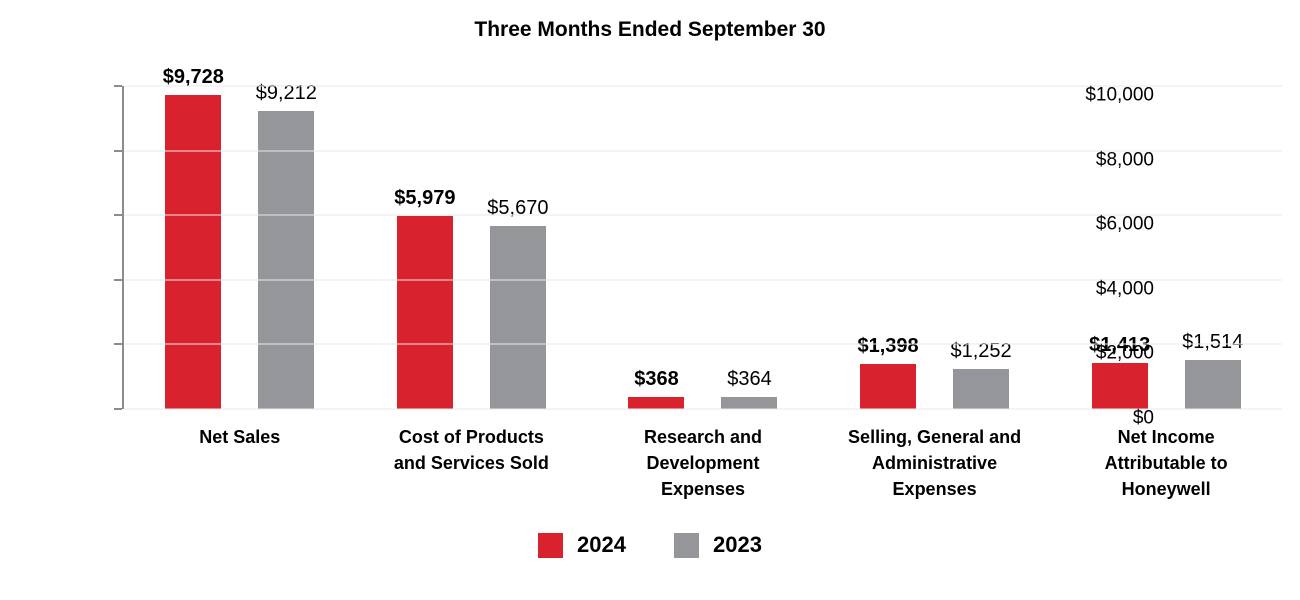 This screenshot has width=1300, height=600. What do you see at coordinates (123, 247) in the screenshot?
I see `y-axis-line` at bounding box center [123, 247].